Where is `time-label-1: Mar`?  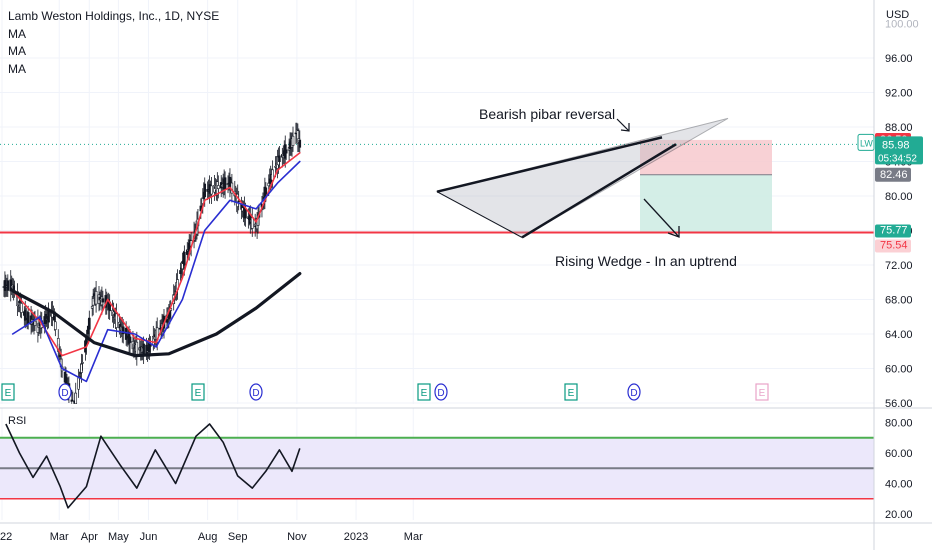 time-label-1: Mar is located at coordinates (59, 537).